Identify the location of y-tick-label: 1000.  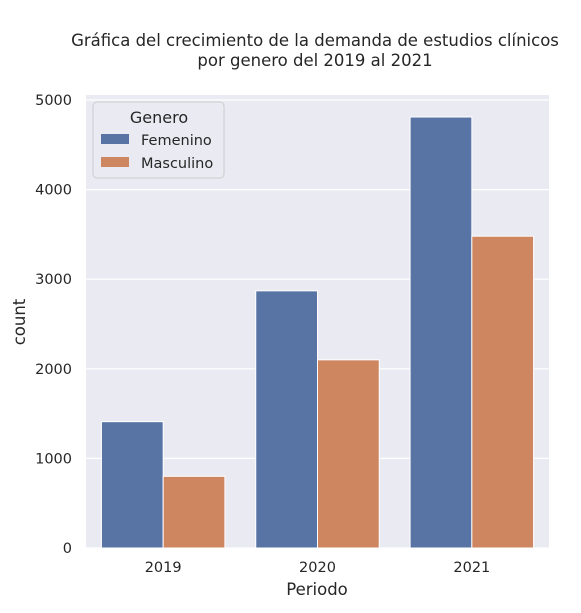
(53, 459).